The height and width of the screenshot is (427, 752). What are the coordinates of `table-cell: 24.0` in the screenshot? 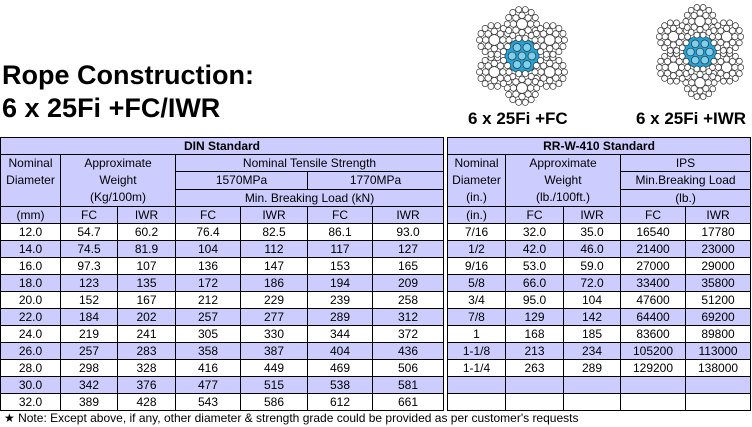 It's located at (30, 334).